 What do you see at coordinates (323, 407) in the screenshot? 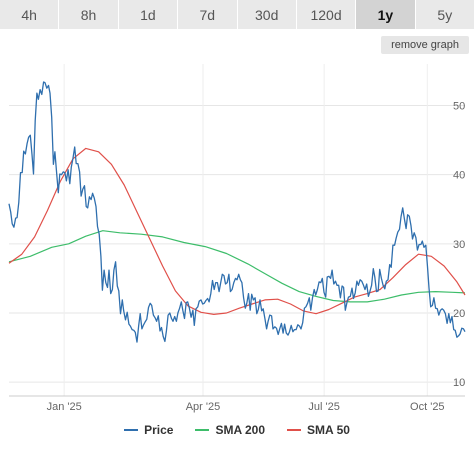
I see `x-tick-label: Jul '25` at bounding box center [323, 407].